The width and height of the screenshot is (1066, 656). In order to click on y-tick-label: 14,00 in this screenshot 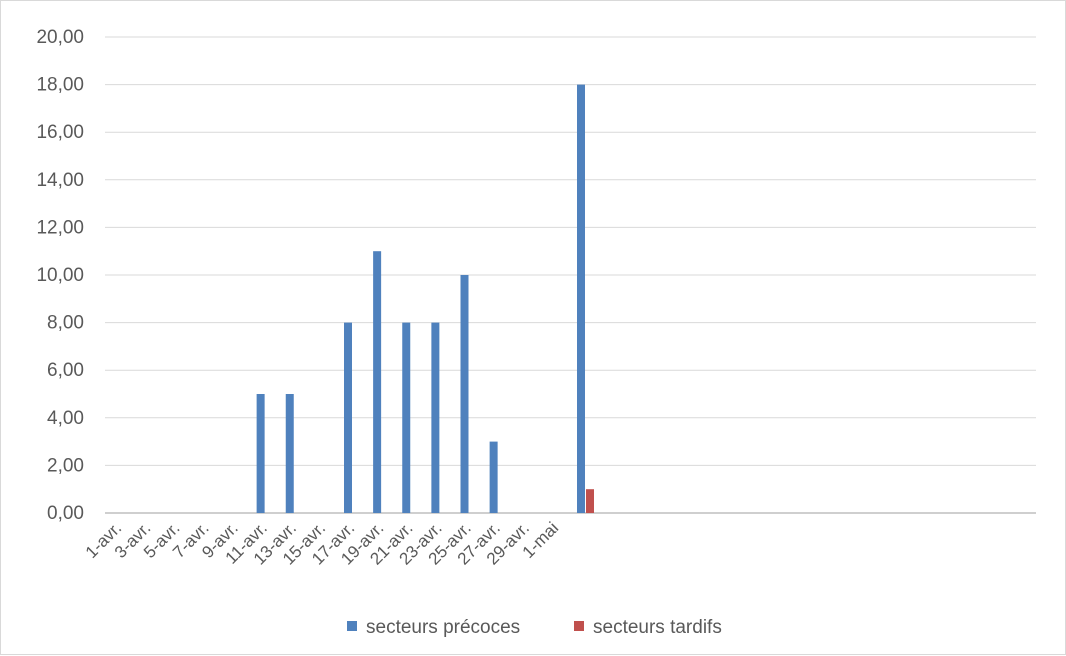, I will do `click(60, 180)`.